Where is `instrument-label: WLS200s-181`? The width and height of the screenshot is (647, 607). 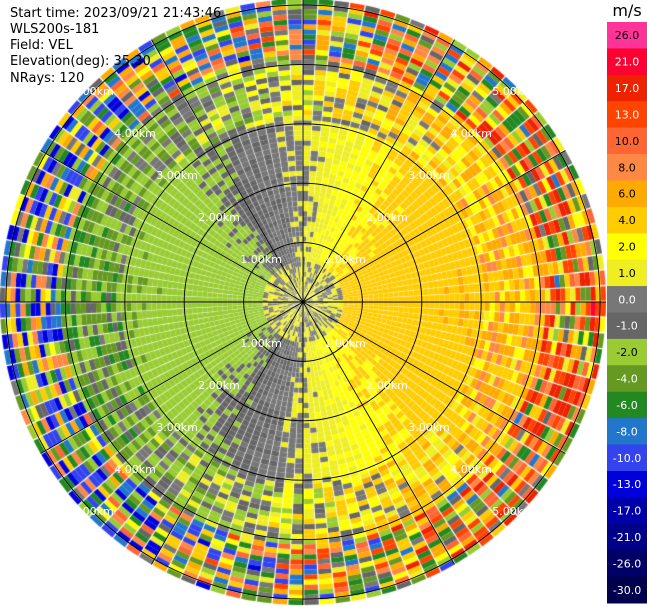 instrument-label: WLS200s-181 is located at coordinates (55, 29).